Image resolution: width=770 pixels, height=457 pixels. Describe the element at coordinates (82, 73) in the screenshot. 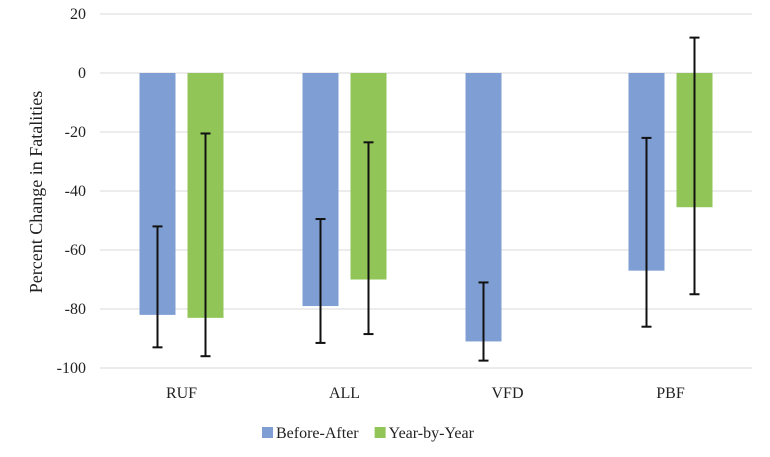

I see `y-tick-label: 0` at that location.